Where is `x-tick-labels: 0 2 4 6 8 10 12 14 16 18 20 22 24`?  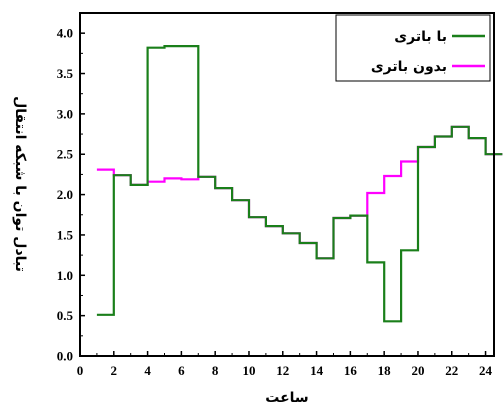
x-tick-labels: 0 2 4 6 8 10 12 14 16 18 20 22 24 is located at coordinates (285, 370).